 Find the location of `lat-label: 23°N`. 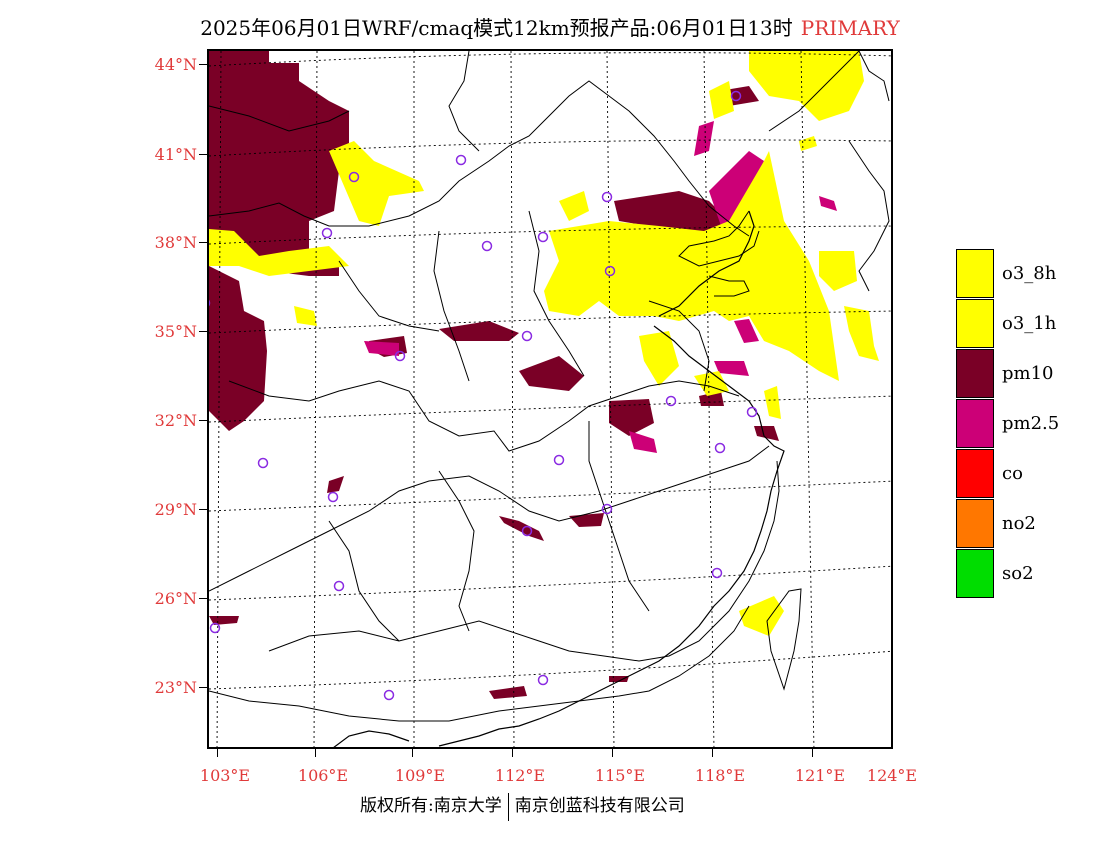

lat-label: 23°N is located at coordinates (175, 687).